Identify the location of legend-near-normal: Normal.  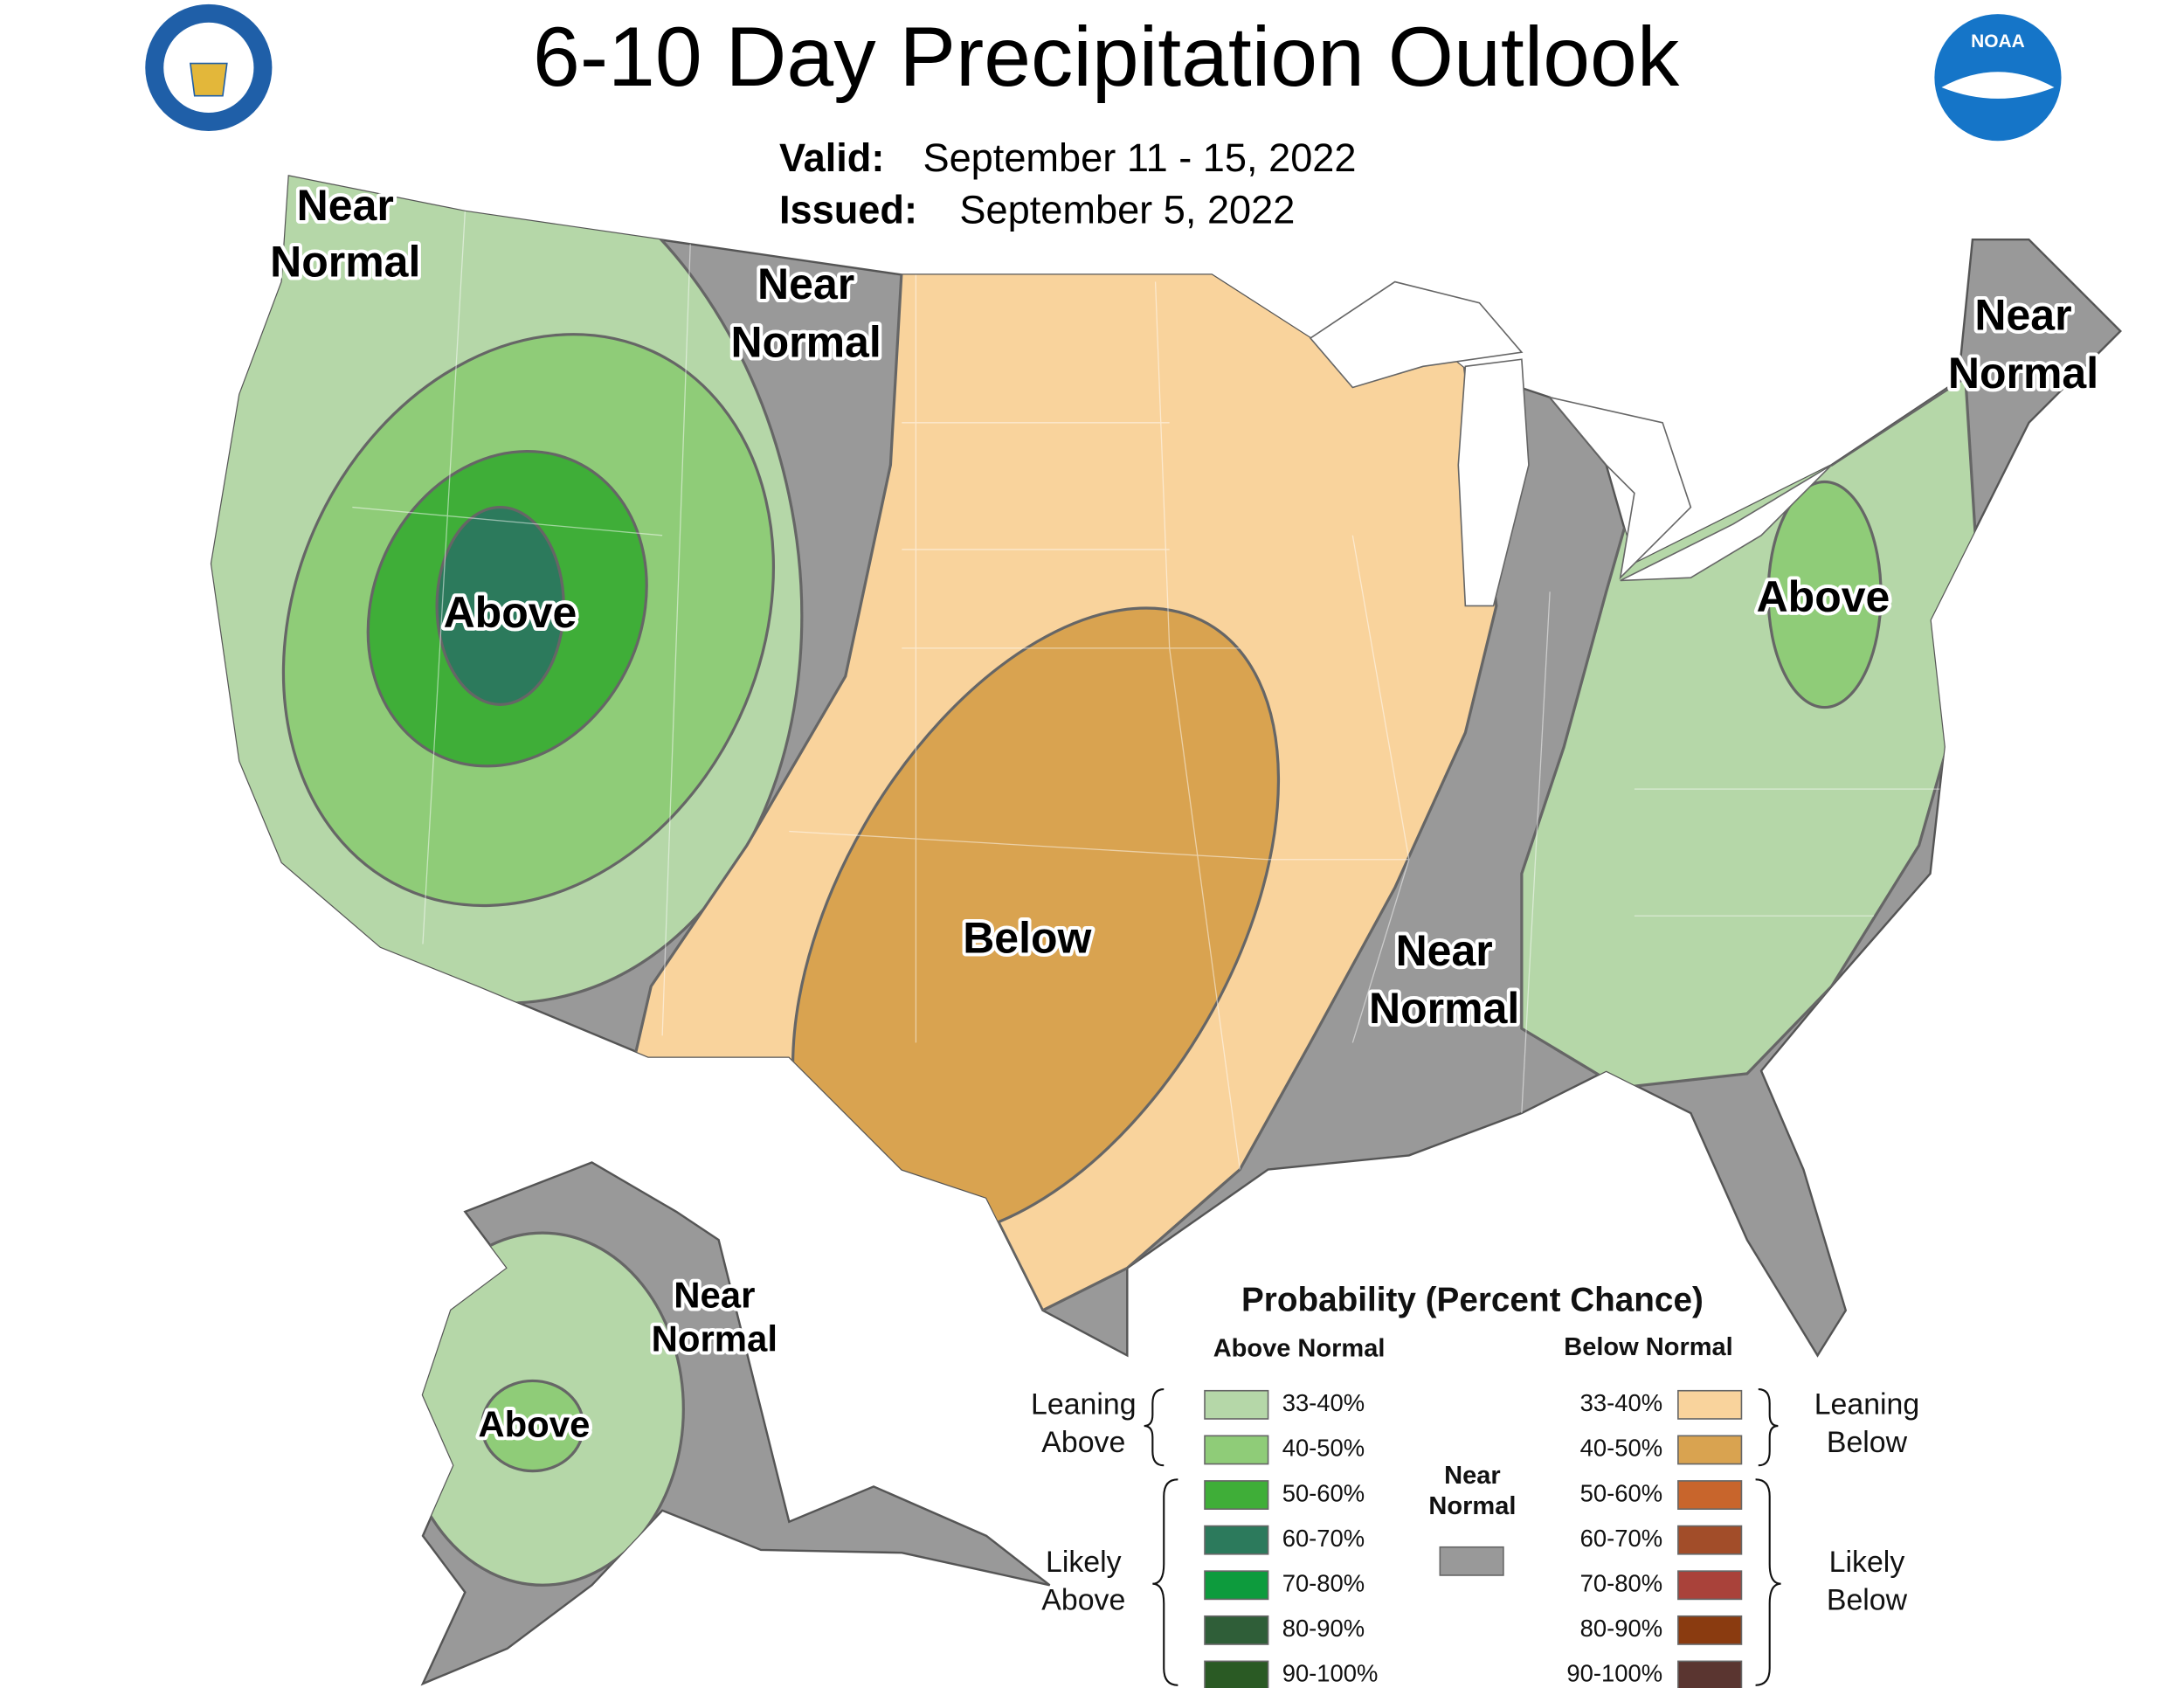
(1472, 1506).